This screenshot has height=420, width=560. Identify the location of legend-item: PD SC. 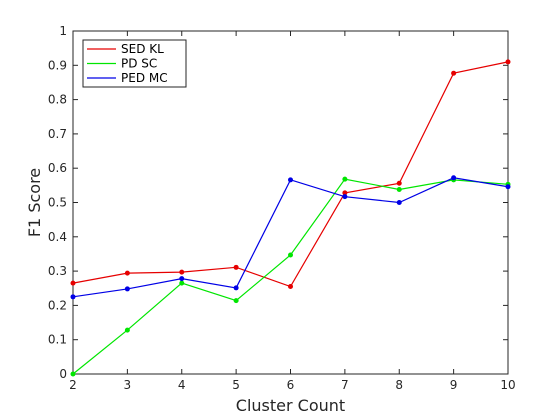
(122, 64).